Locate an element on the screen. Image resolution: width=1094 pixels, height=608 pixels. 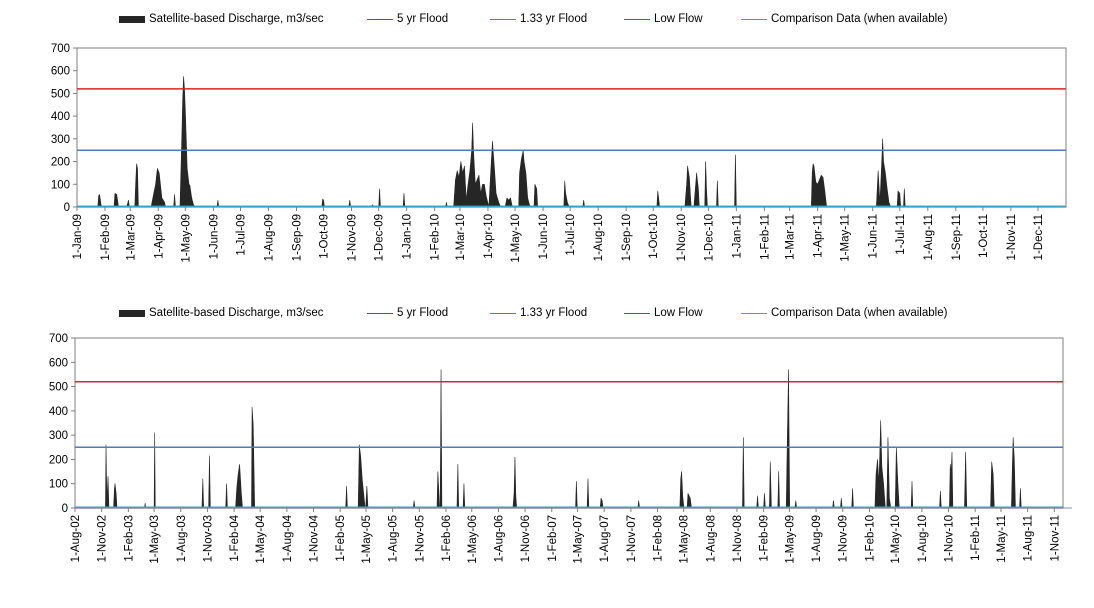
y-tick-label: 600 is located at coordinates (60, 72).